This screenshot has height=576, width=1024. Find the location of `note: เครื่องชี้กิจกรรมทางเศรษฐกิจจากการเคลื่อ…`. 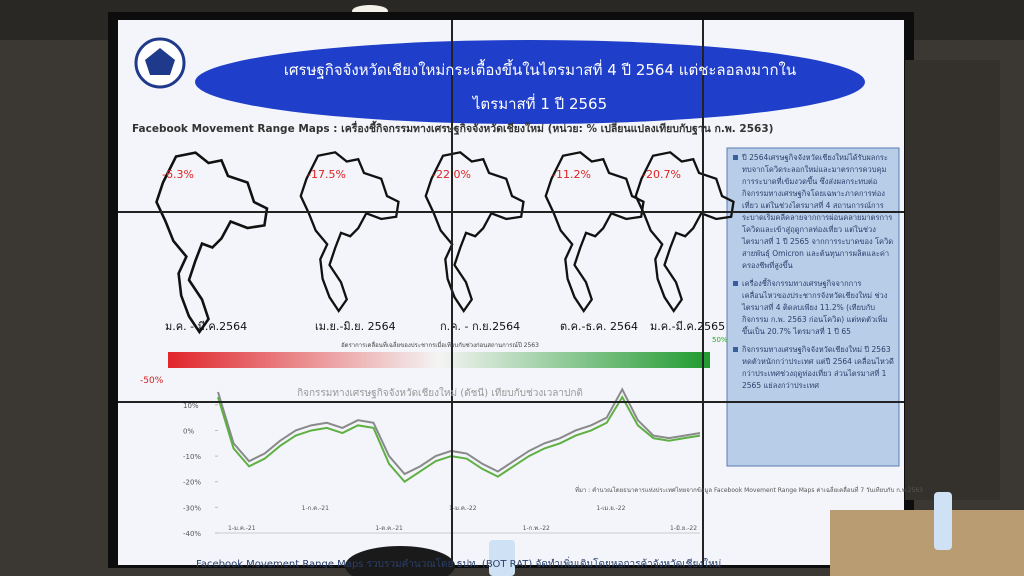

note: เครื่องชี้กิจกรรมทางเศรษฐกิจจากการเคลื่อ… is located at coordinates (814, 308).